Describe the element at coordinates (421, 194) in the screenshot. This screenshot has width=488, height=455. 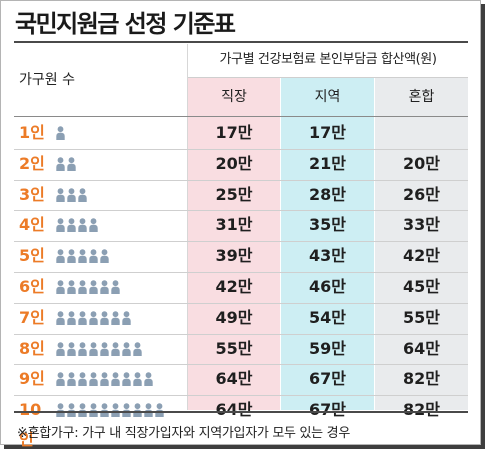
I see `mixed-premium-cell: 26만` at that location.